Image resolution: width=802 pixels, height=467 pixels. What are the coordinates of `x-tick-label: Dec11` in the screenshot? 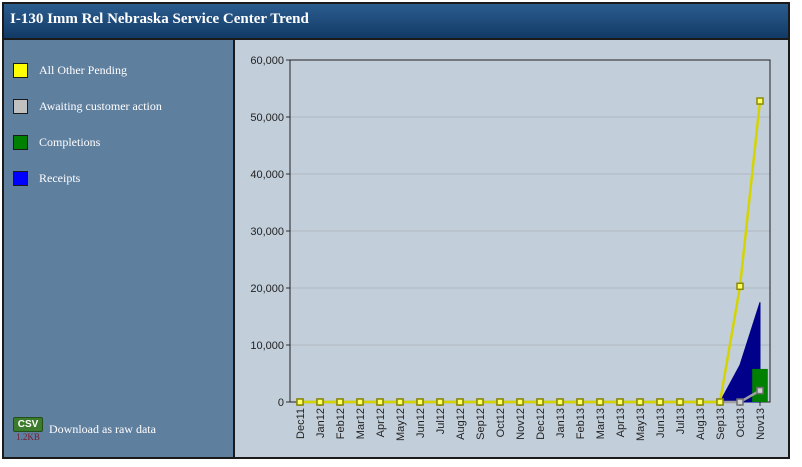 It's located at (301, 423).